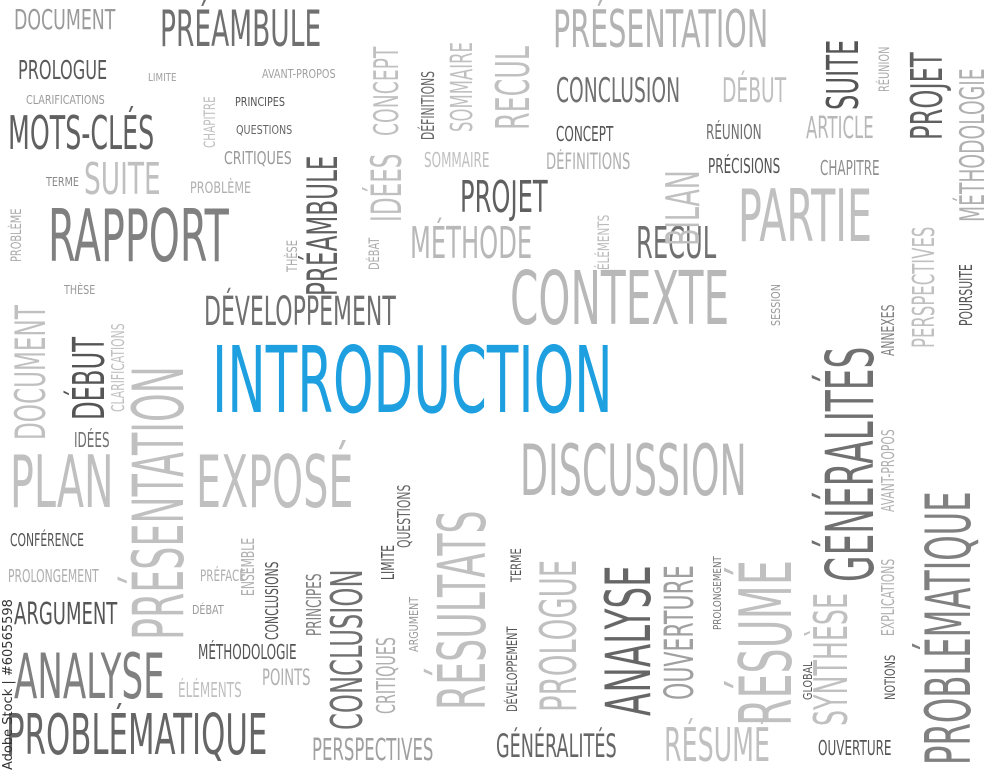 This screenshot has height=773, width=1000. What do you see at coordinates (8, 684) in the screenshot?
I see `stock-watermark: Adobe Stock | #60565598` at bounding box center [8, 684].